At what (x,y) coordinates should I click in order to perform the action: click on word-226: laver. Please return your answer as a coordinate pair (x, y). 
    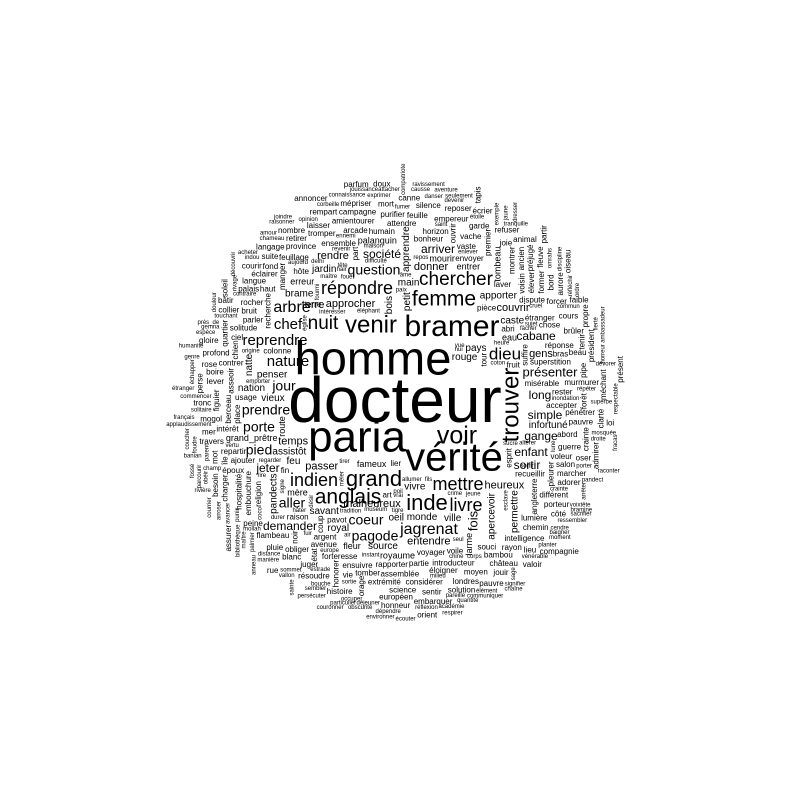
    Looking at the image, I should click on (503, 284).